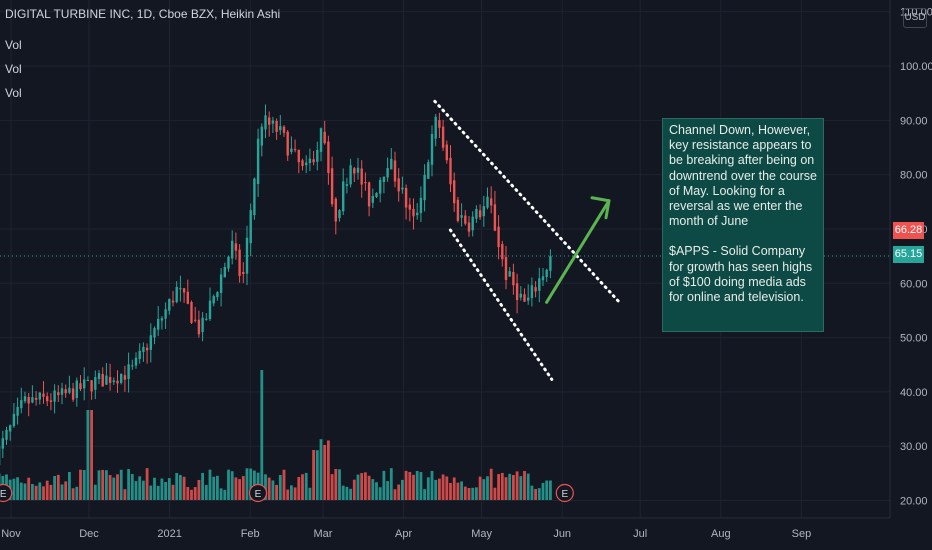 This screenshot has width=932, height=550. I want to click on x-tick-label: Mar, so click(323, 534).